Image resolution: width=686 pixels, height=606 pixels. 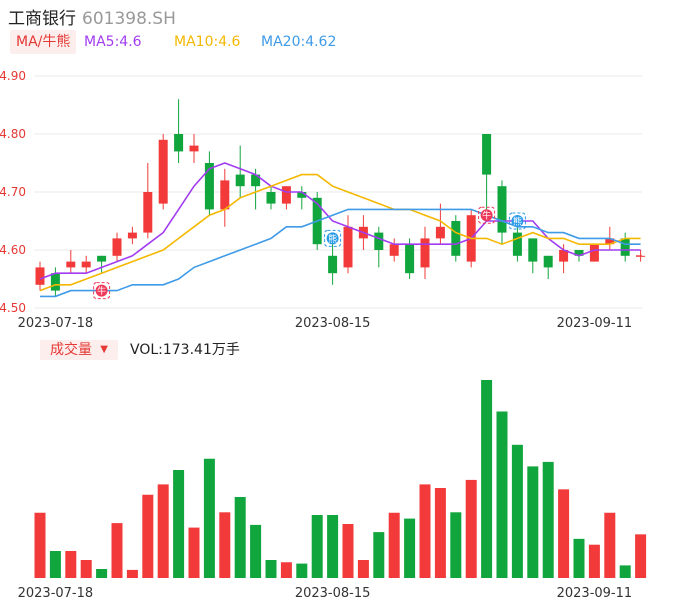 What do you see at coordinates (43, 42) in the screenshot?
I see `ma-toggle-button: MA/牛熊` at bounding box center [43, 42].